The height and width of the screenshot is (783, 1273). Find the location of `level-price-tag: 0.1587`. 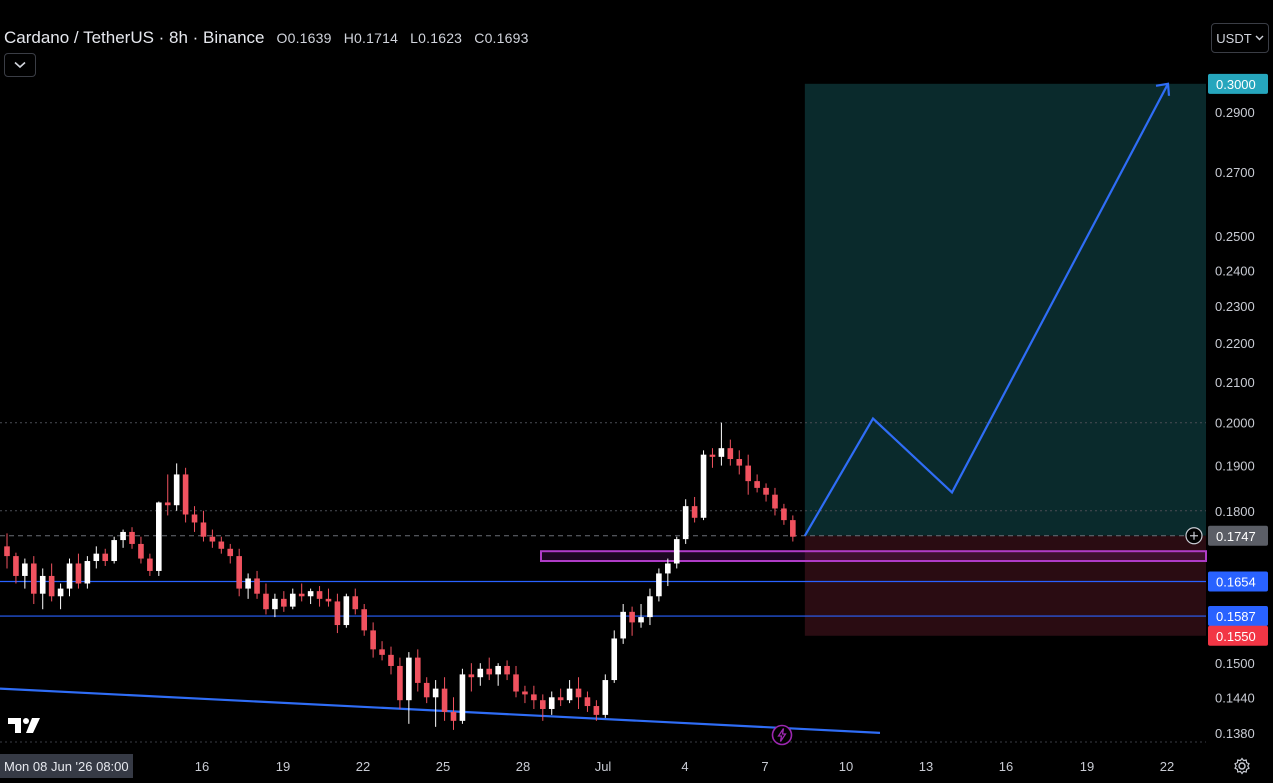

level-price-tag: 0.1587 is located at coordinates (1236, 616).